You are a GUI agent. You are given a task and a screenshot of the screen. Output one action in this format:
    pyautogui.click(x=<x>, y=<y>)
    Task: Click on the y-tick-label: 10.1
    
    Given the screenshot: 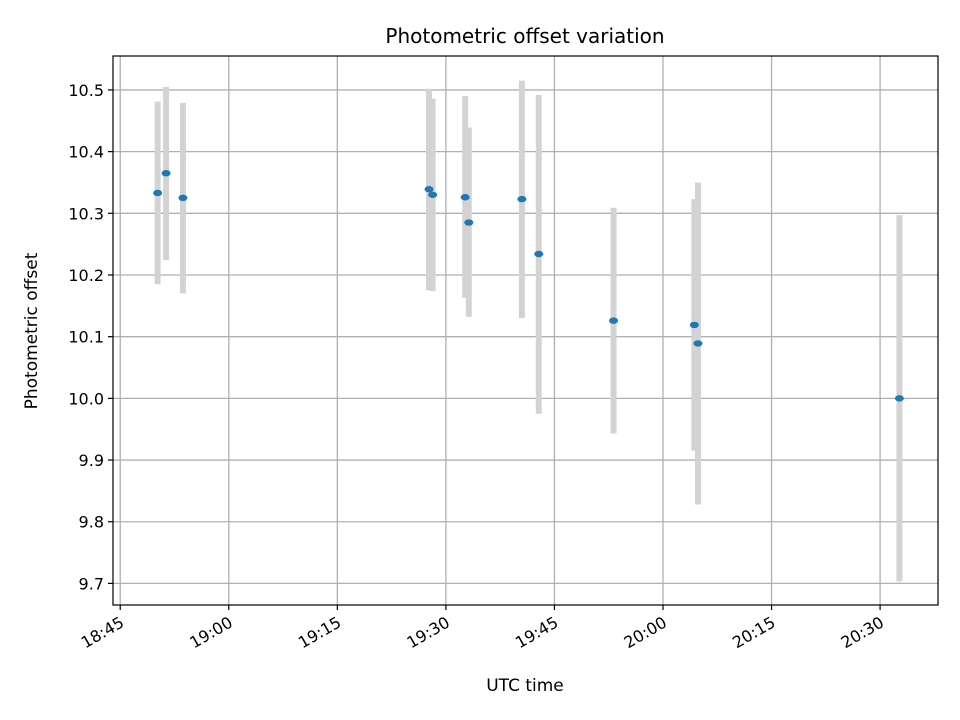 What is the action you would take?
    pyautogui.click(x=86, y=337)
    